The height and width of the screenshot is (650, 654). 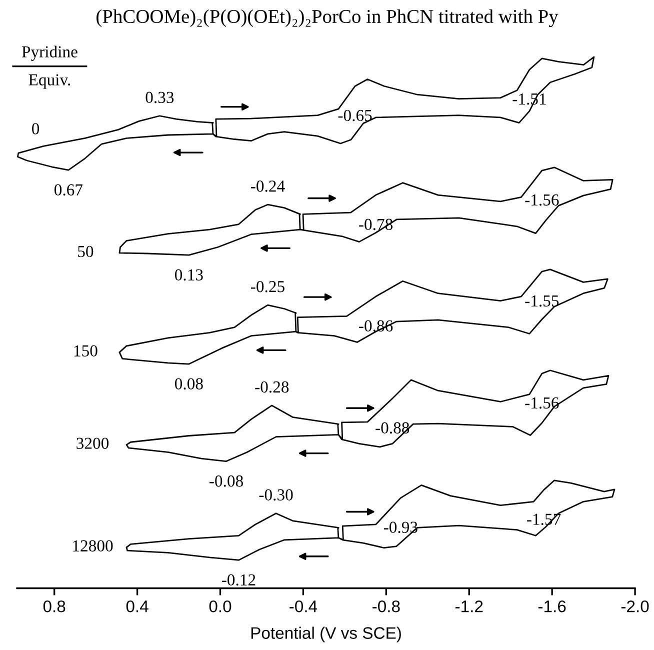 What do you see at coordinates (469, 606) in the screenshot?
I see `x-tick-label: -1.2` at bounding box center [469, 606].